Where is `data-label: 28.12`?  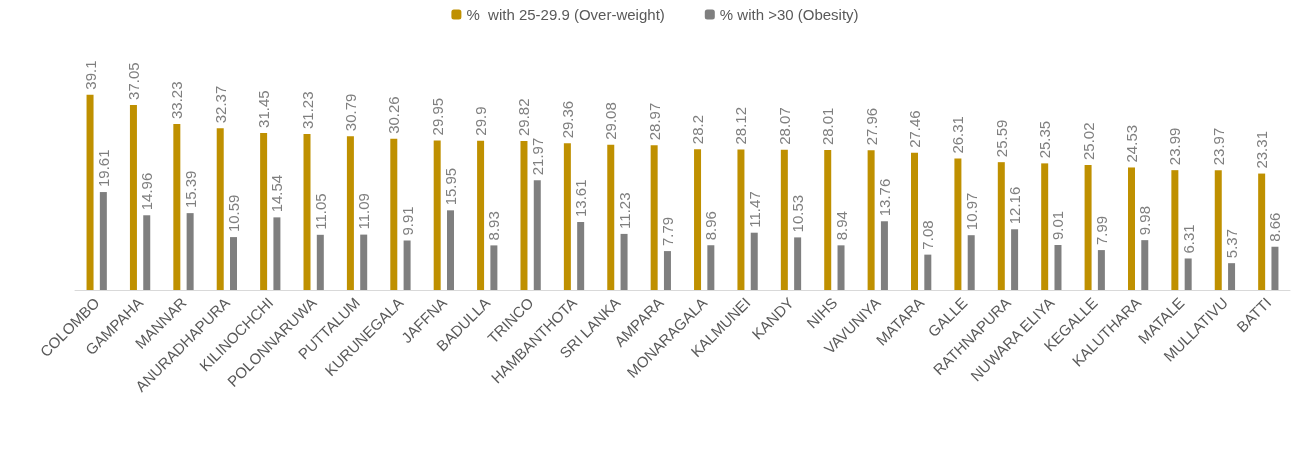 data-label: 28.12 is located at coordinates (741, 125).